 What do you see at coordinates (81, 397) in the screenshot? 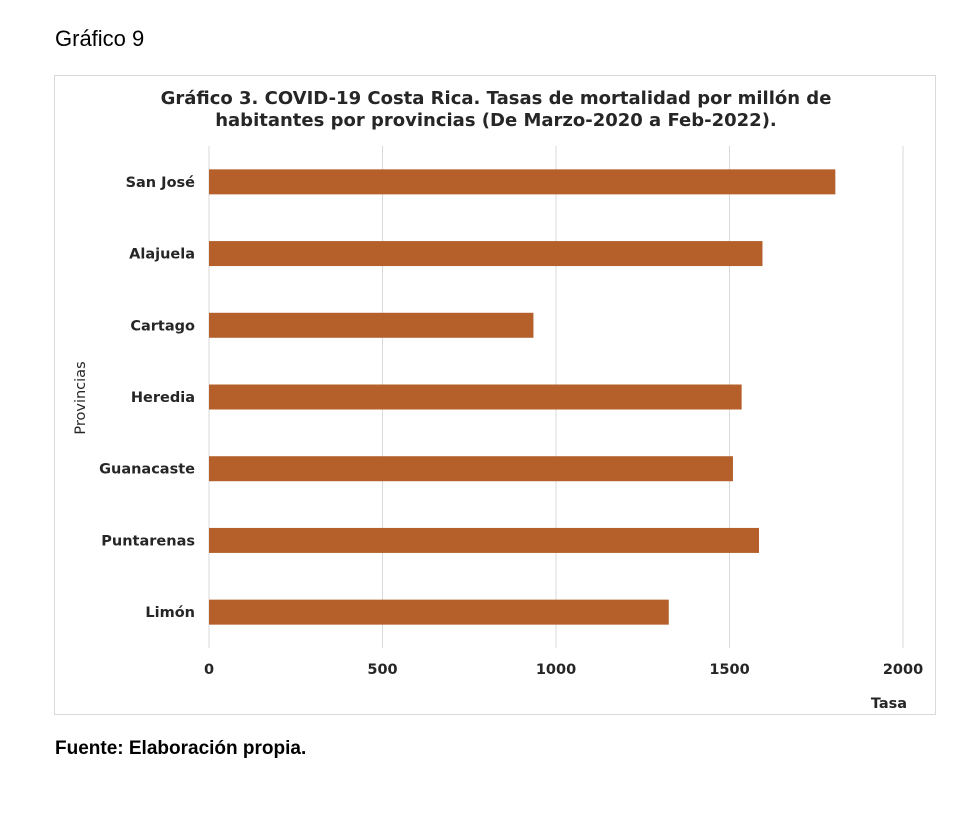
I see `y-axis-title: Provincias` at bounding box center [81, 397].